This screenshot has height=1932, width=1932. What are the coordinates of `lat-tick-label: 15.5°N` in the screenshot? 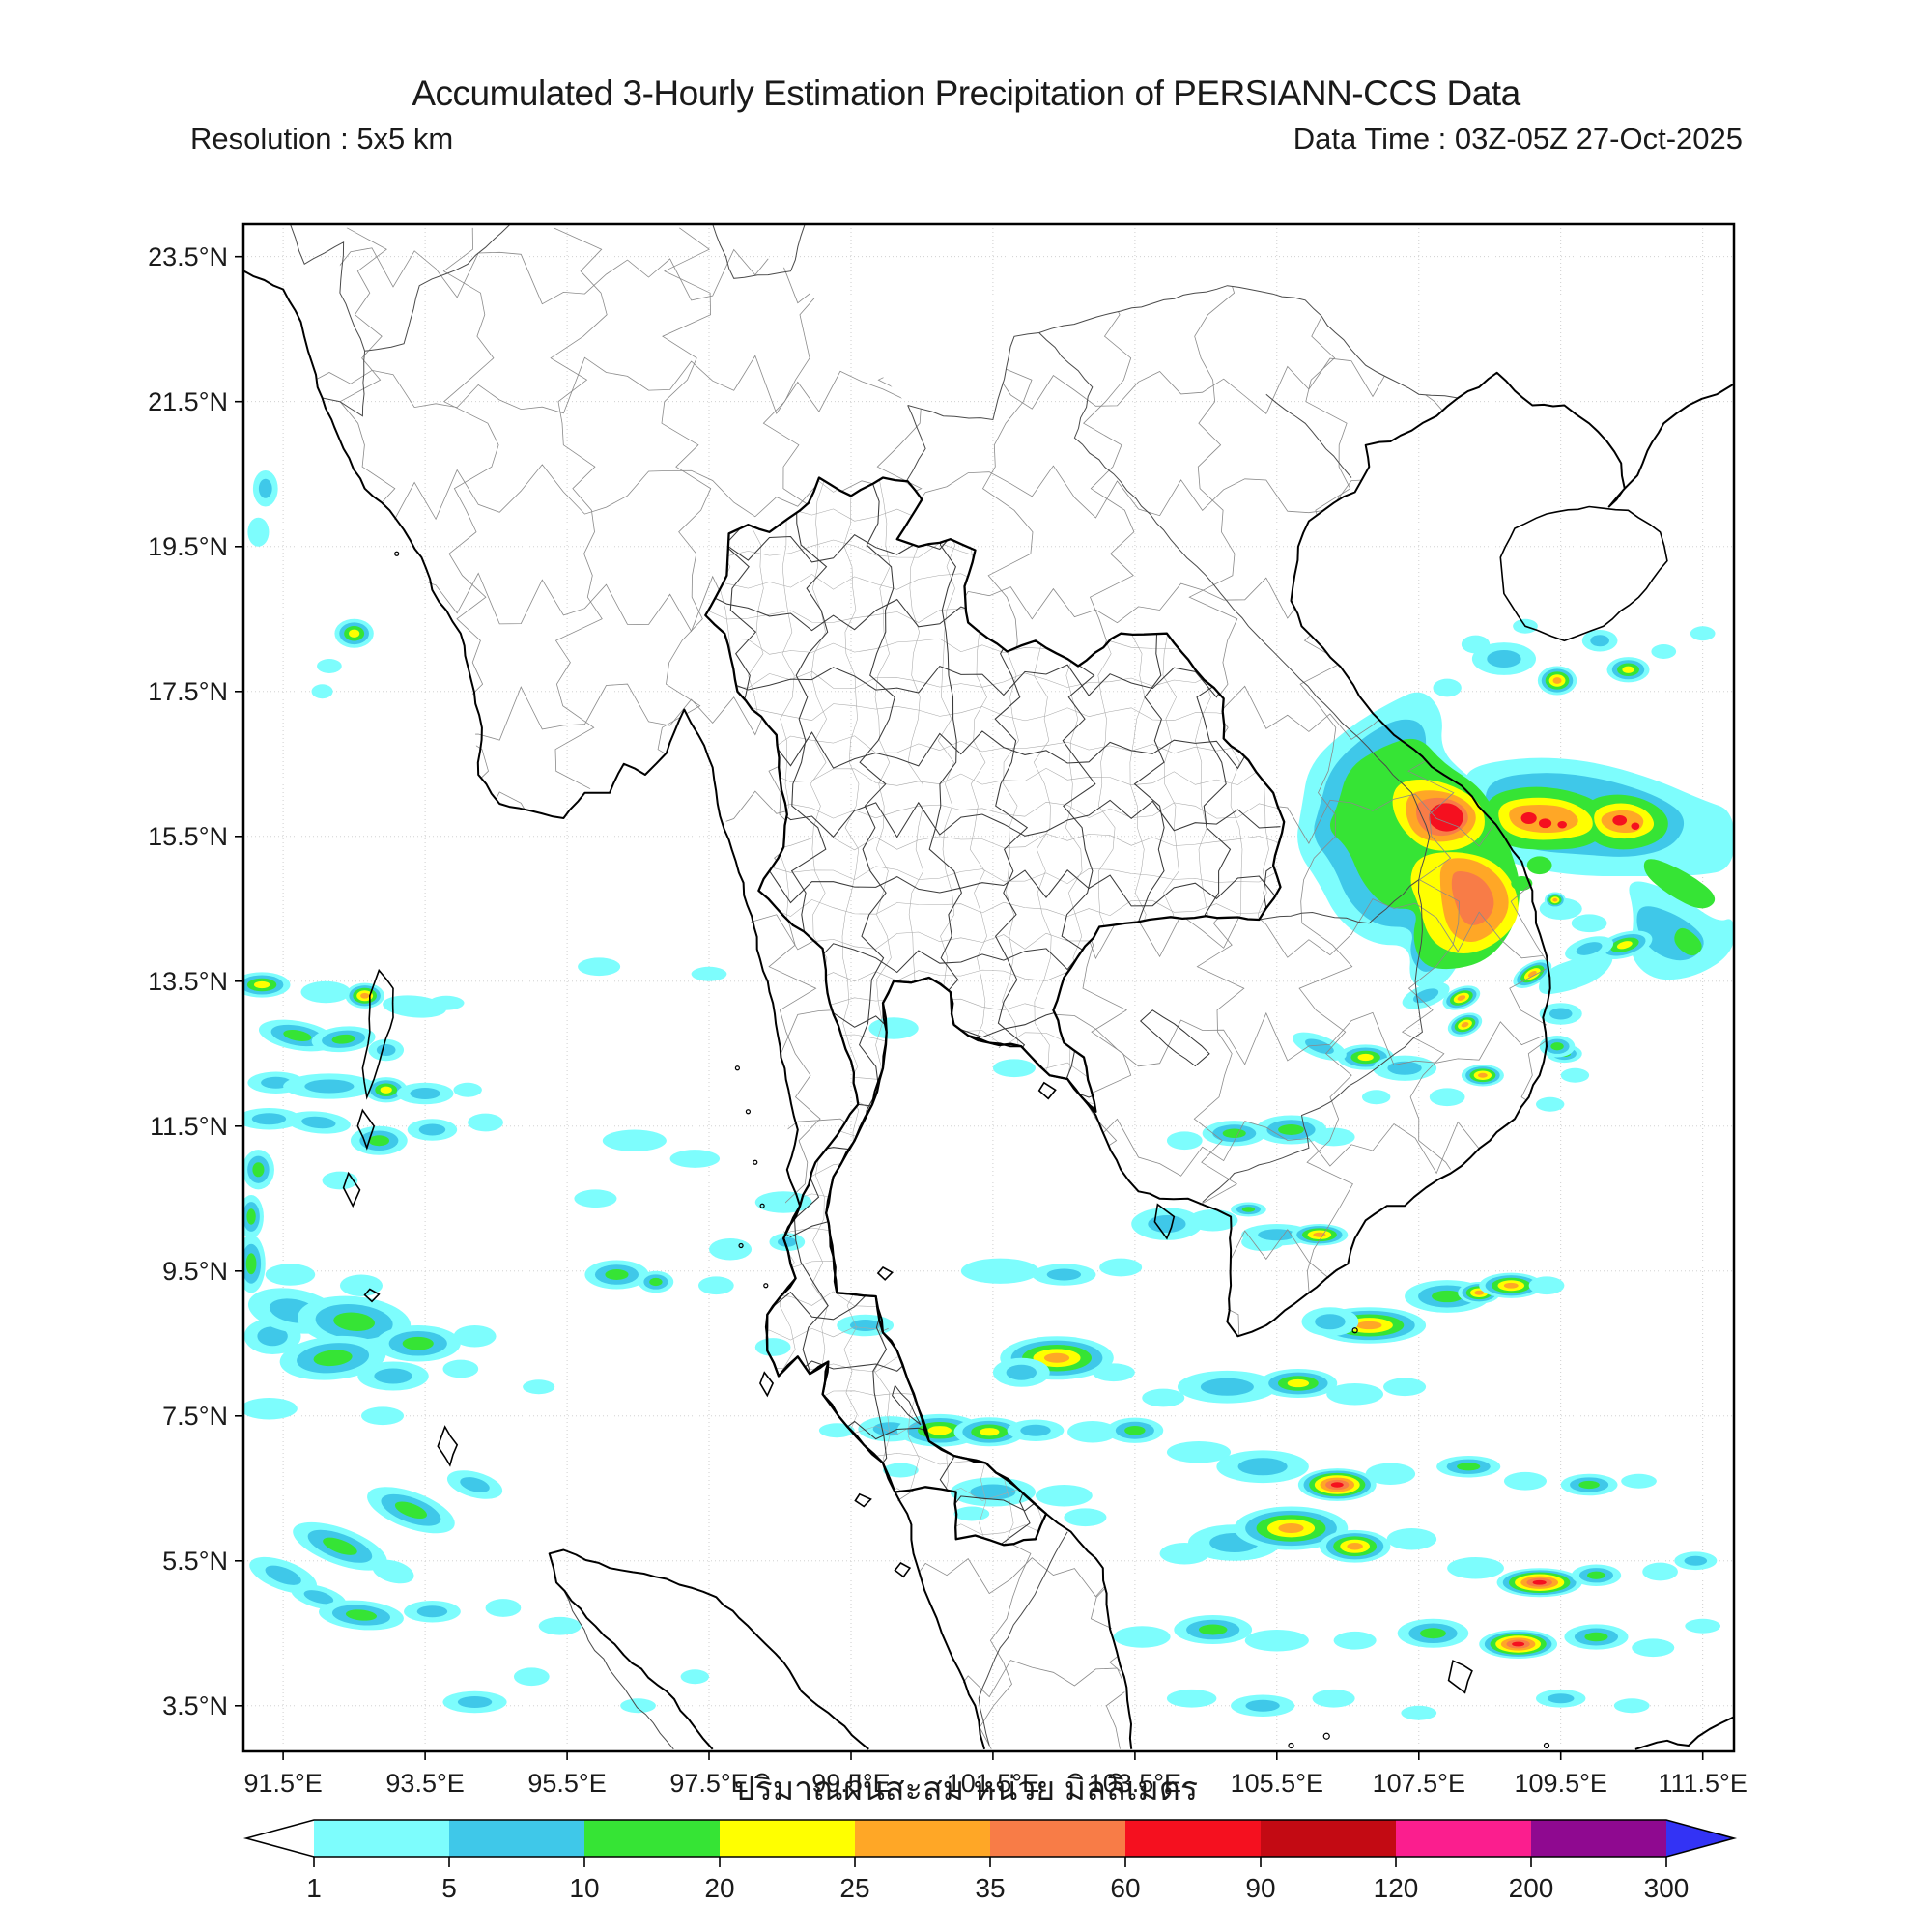 It's located at (188, 836).